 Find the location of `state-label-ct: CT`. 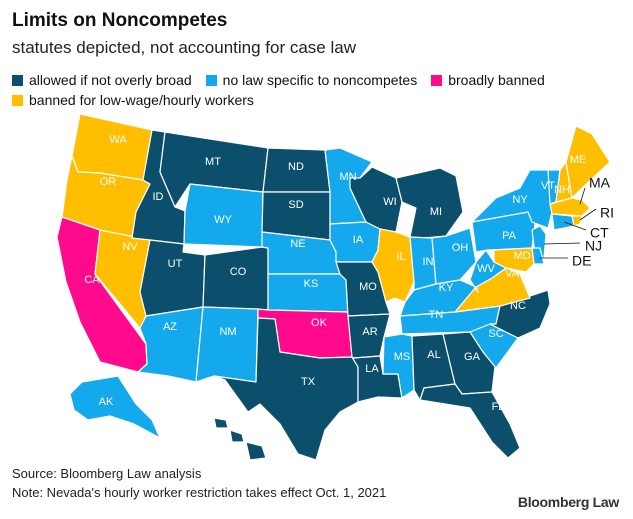

state-label-ct: CT is located at coordinates (599, 233).